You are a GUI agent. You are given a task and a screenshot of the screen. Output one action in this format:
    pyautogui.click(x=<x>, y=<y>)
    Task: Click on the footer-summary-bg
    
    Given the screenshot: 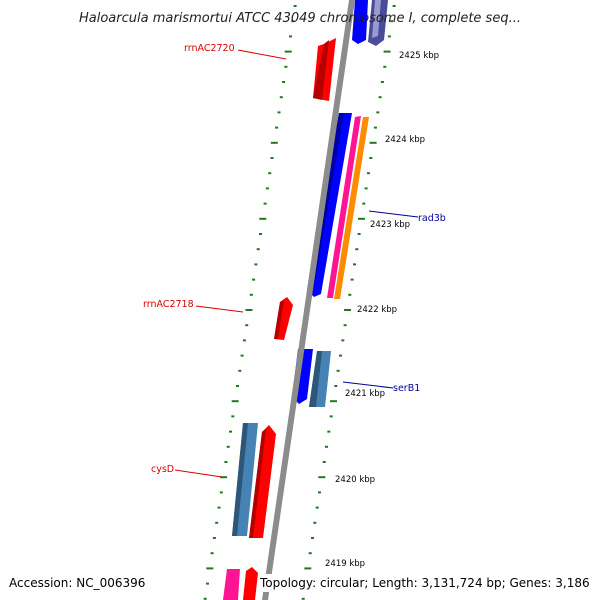 What is the action you would take?
    pyautogui.click(x=425, y=583)
    